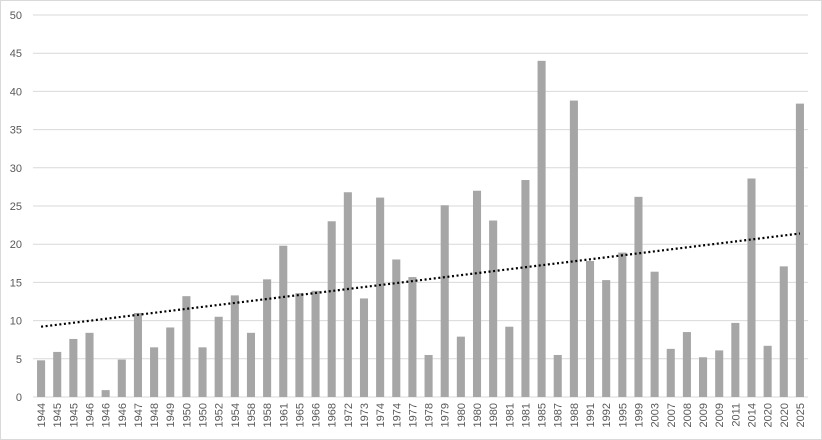 The image size is (822, 440). Describe the element at coordinates (317, 415) in the screenshot. I see `x-tick-label: 1966` at that location.